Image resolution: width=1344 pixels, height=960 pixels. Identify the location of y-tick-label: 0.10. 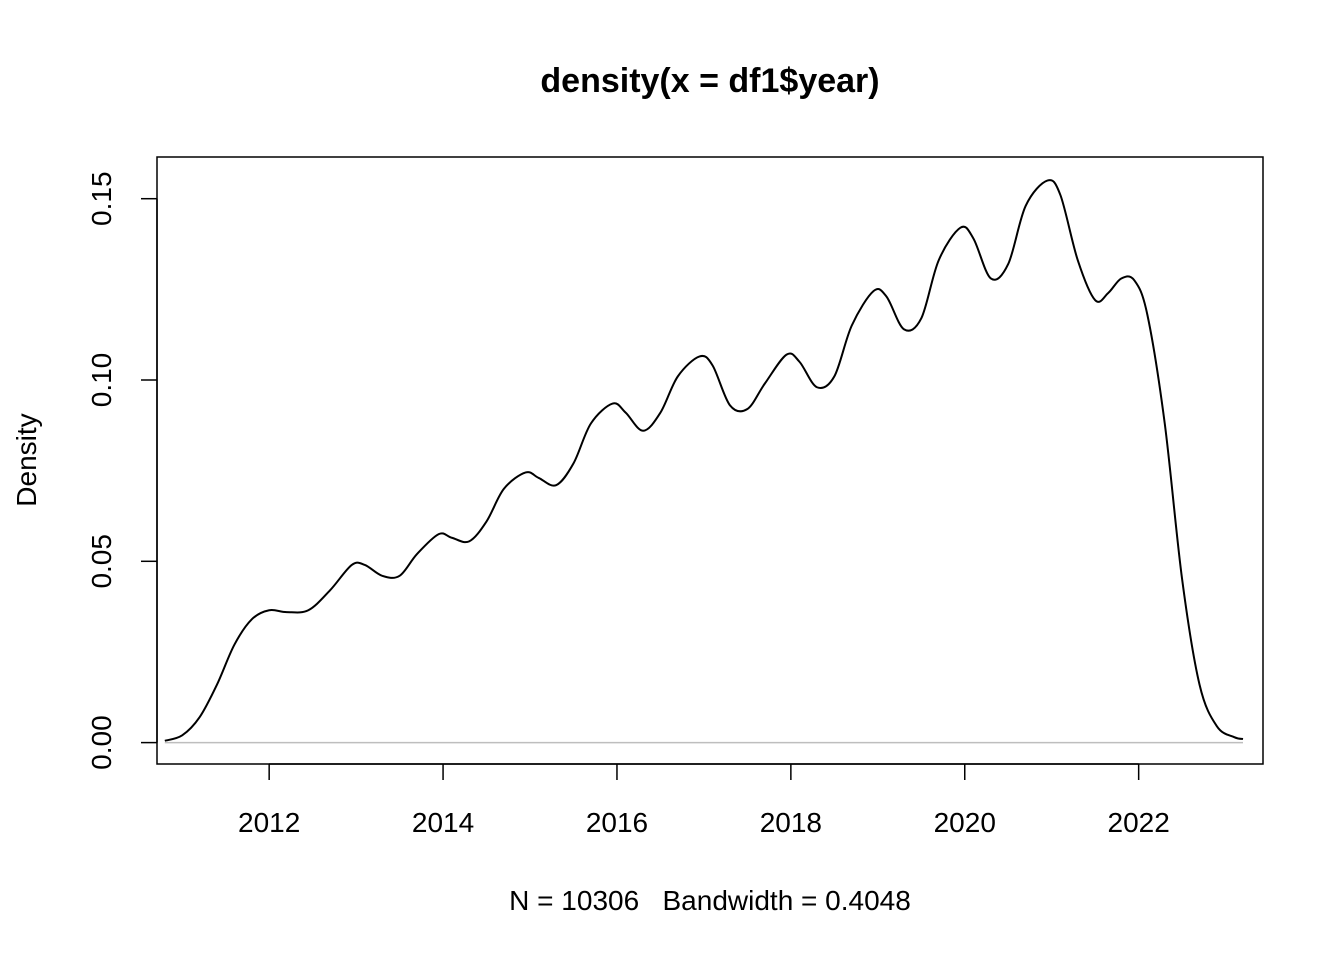
(101, 380).